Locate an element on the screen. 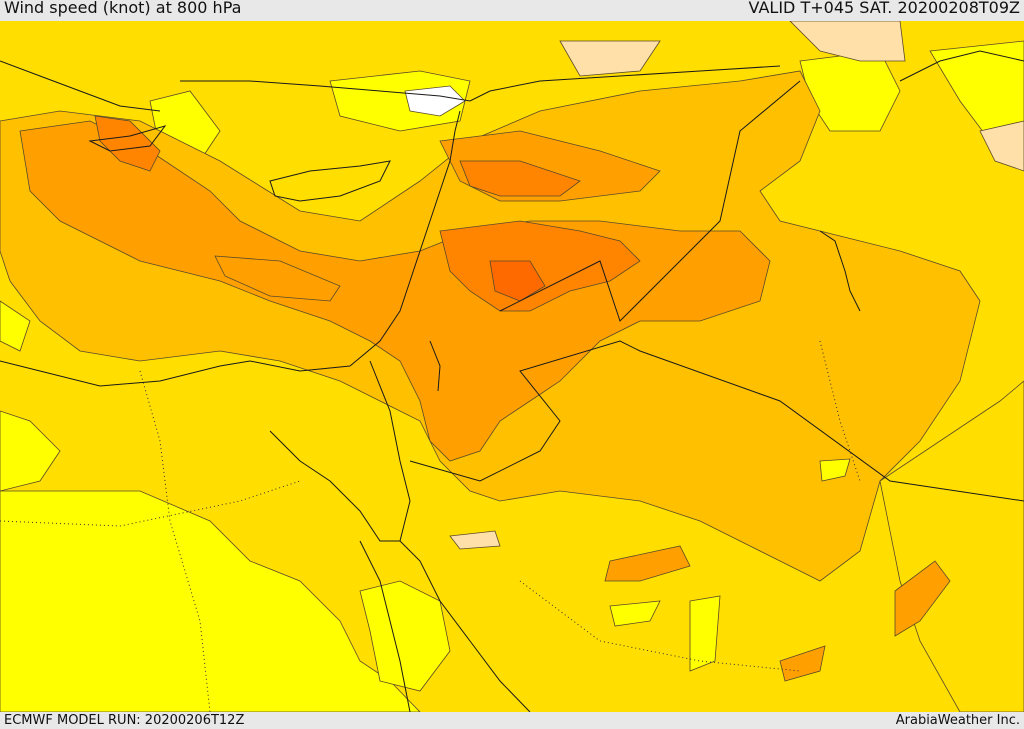 The height and width of the screenshot is (729, 1024). saudi-north-border is located at coordinates (716, 421).